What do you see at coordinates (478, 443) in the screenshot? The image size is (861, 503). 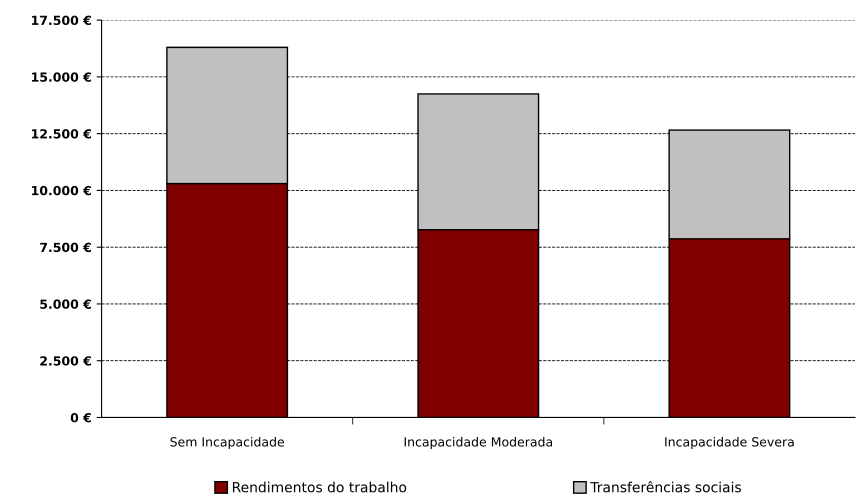 I see `x-tick-label: Incapacidade Moderada` at bounding box center [478, 443].